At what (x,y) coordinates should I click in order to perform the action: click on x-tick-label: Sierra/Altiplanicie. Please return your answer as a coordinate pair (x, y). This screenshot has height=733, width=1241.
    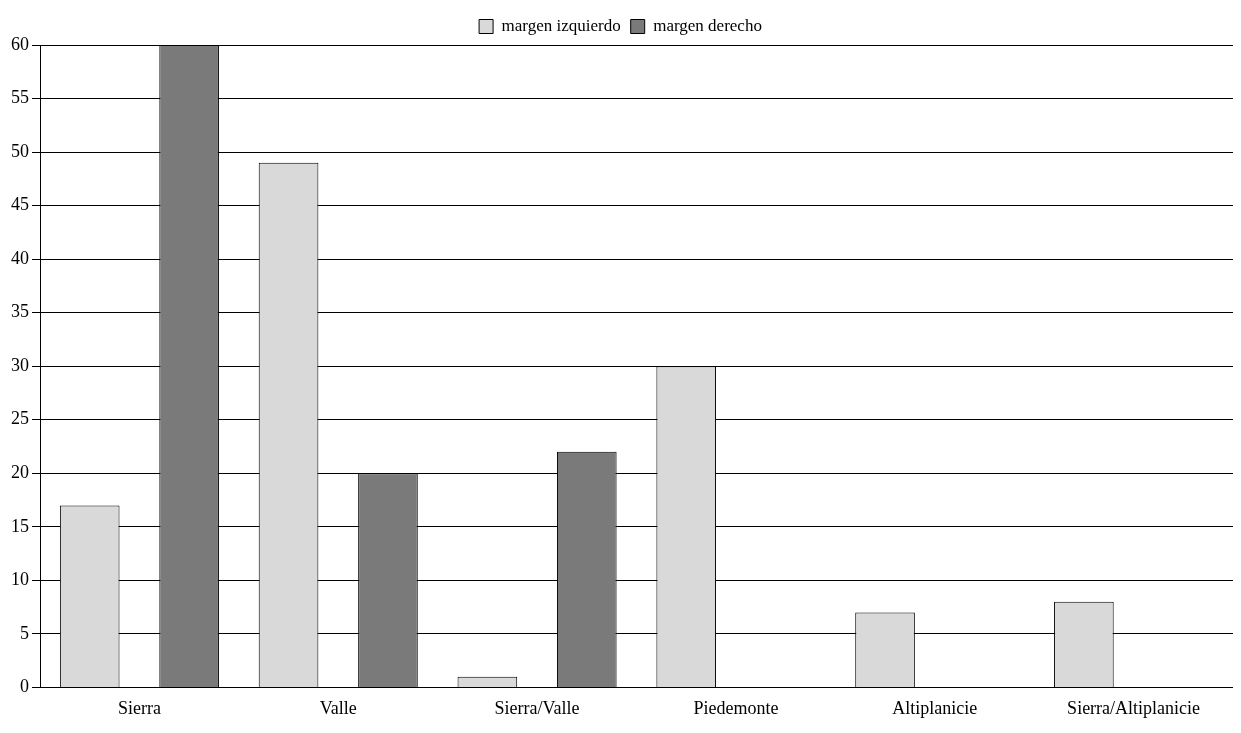
    Looking at the image, I should click on (1134, 707).